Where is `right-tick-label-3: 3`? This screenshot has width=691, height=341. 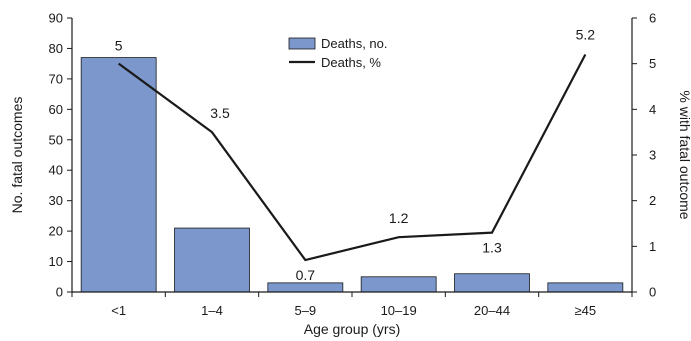
right-tick-label-3: 3 is located at coordinates (652, 155).